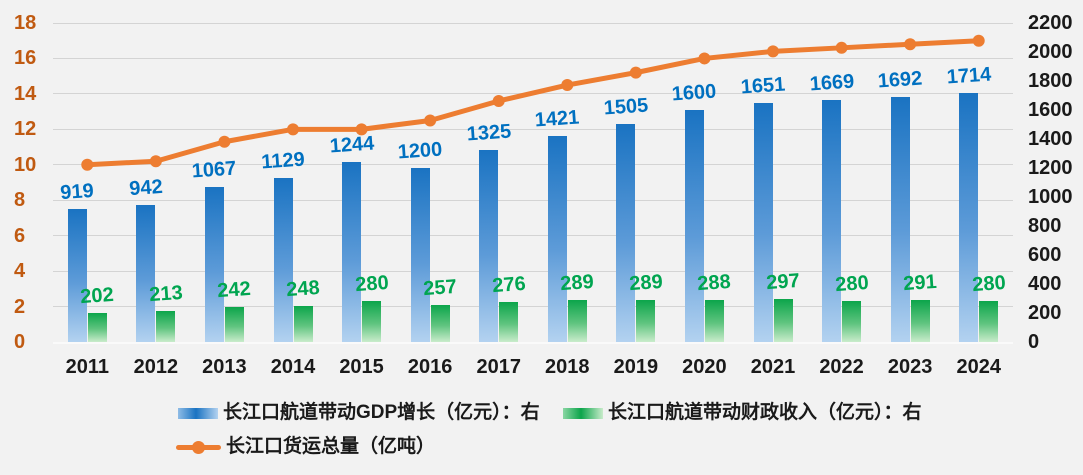  I want to click on left-axis-tick: 6, so click(20, 235).